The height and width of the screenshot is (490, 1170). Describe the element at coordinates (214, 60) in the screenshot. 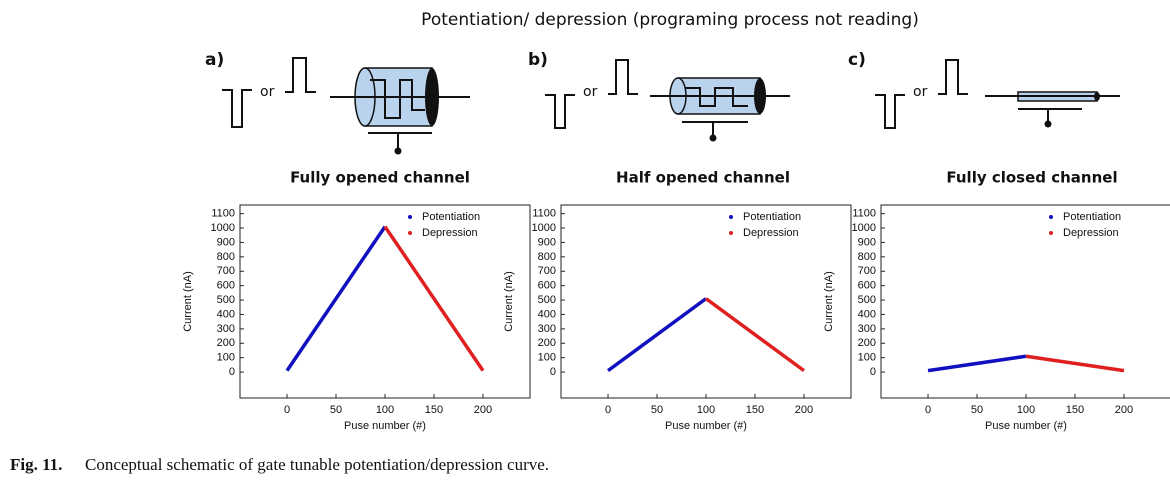

I see `panel-label: a)` at that location.